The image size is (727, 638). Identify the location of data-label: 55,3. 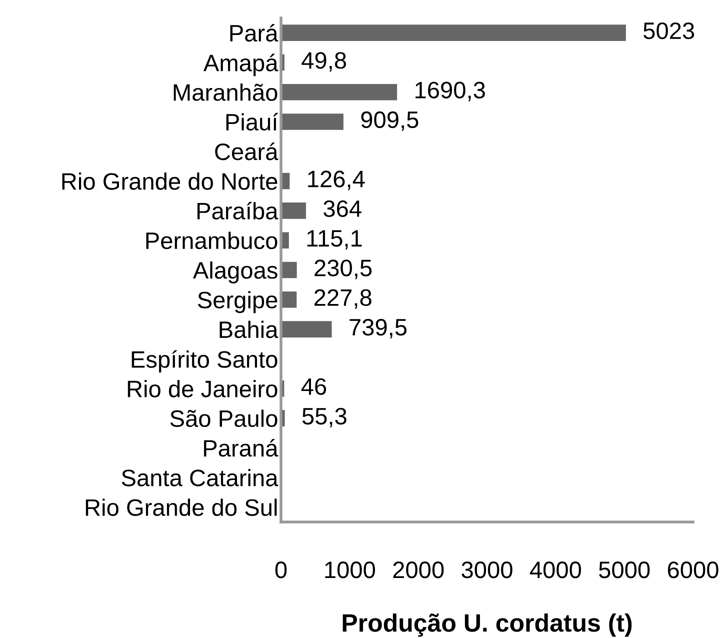
(324, 418).